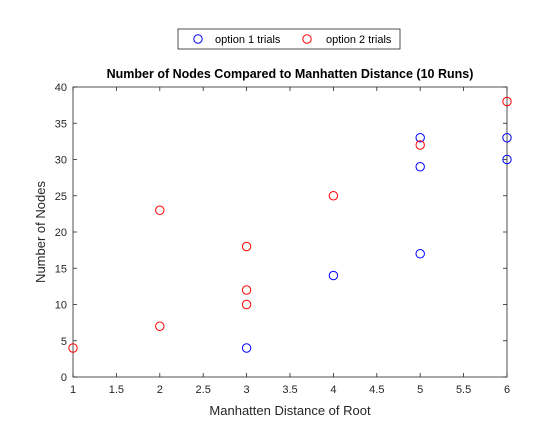  Describe the element at coordinates (376, 390) in the screenshot. I see `x-tick-label: 4.5` at that location.